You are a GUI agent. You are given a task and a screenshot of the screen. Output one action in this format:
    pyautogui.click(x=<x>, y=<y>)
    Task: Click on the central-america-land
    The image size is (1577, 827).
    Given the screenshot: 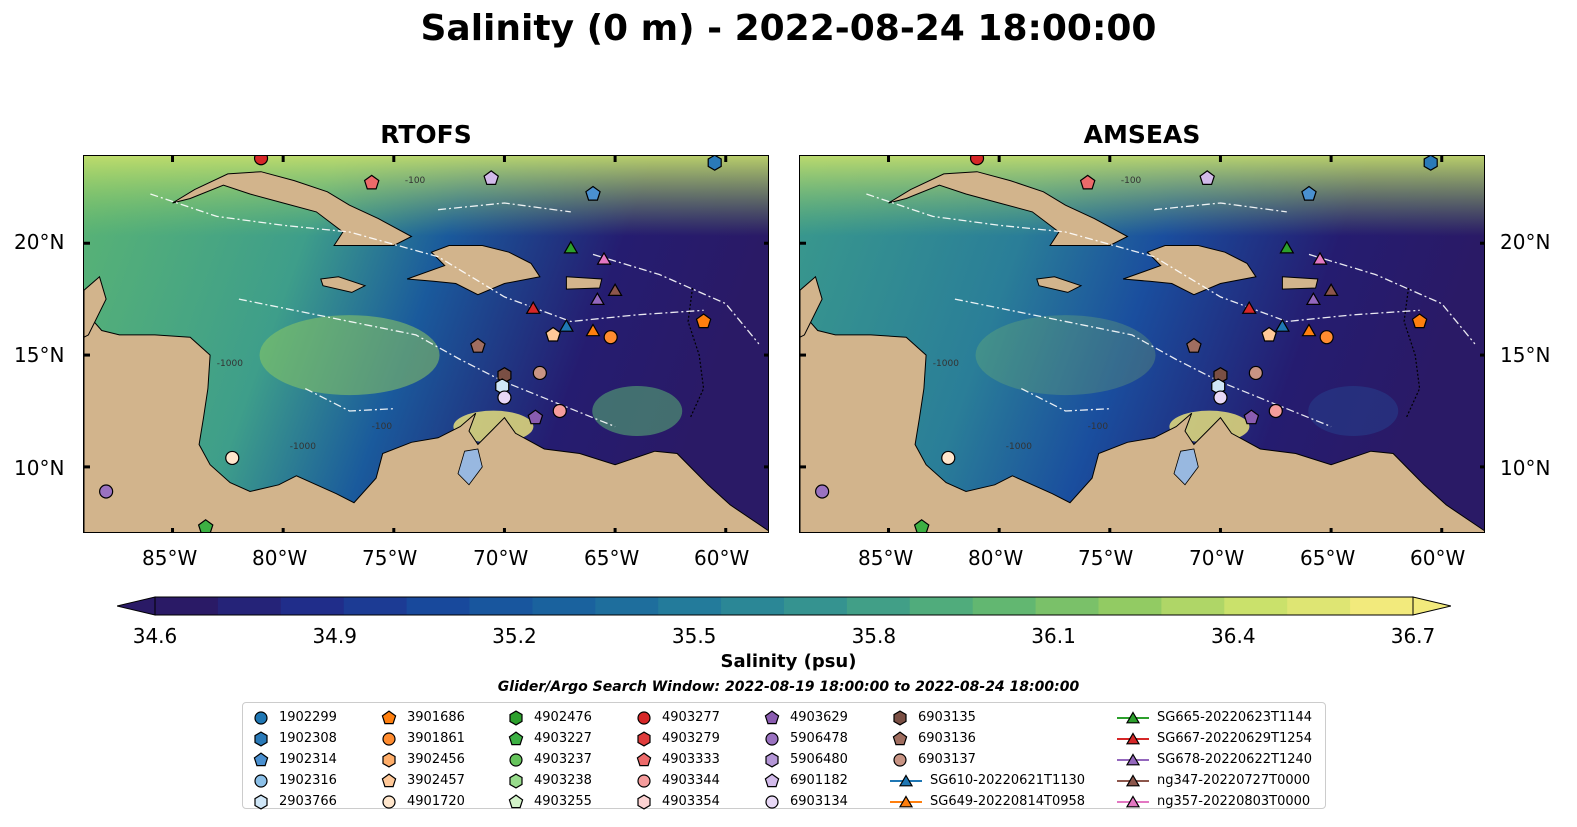 What is the action you would take?
    pyautogui.click(x=811, y=306)
    